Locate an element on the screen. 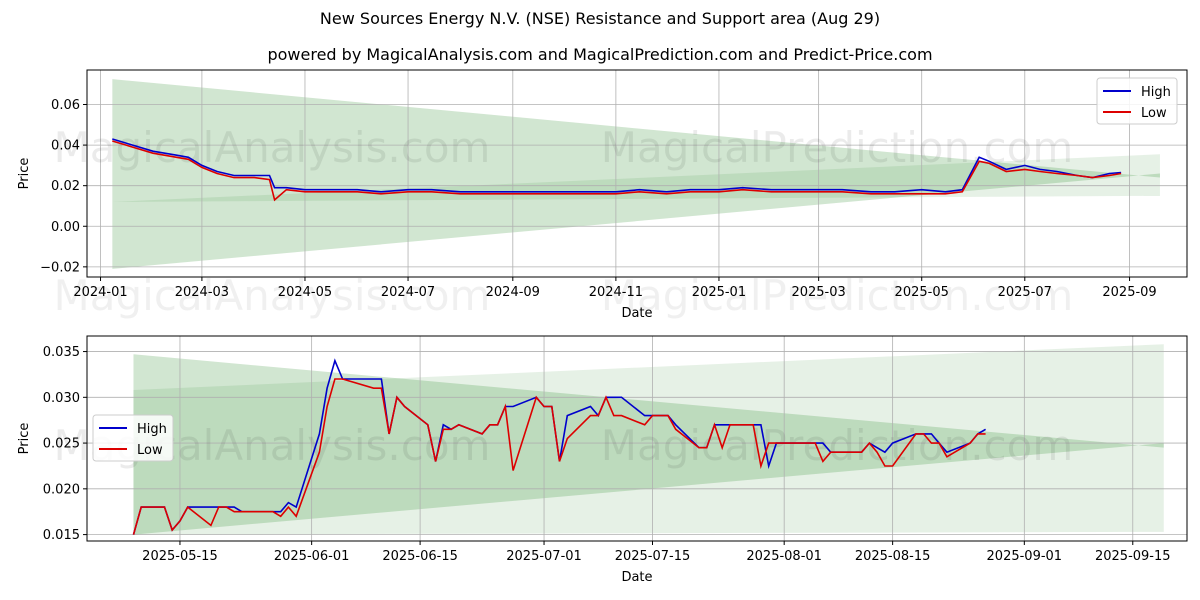 The height and width of the screenshot is (600, 1200). x-tick-label: 2025-01 is located at coordinates (719, 292).